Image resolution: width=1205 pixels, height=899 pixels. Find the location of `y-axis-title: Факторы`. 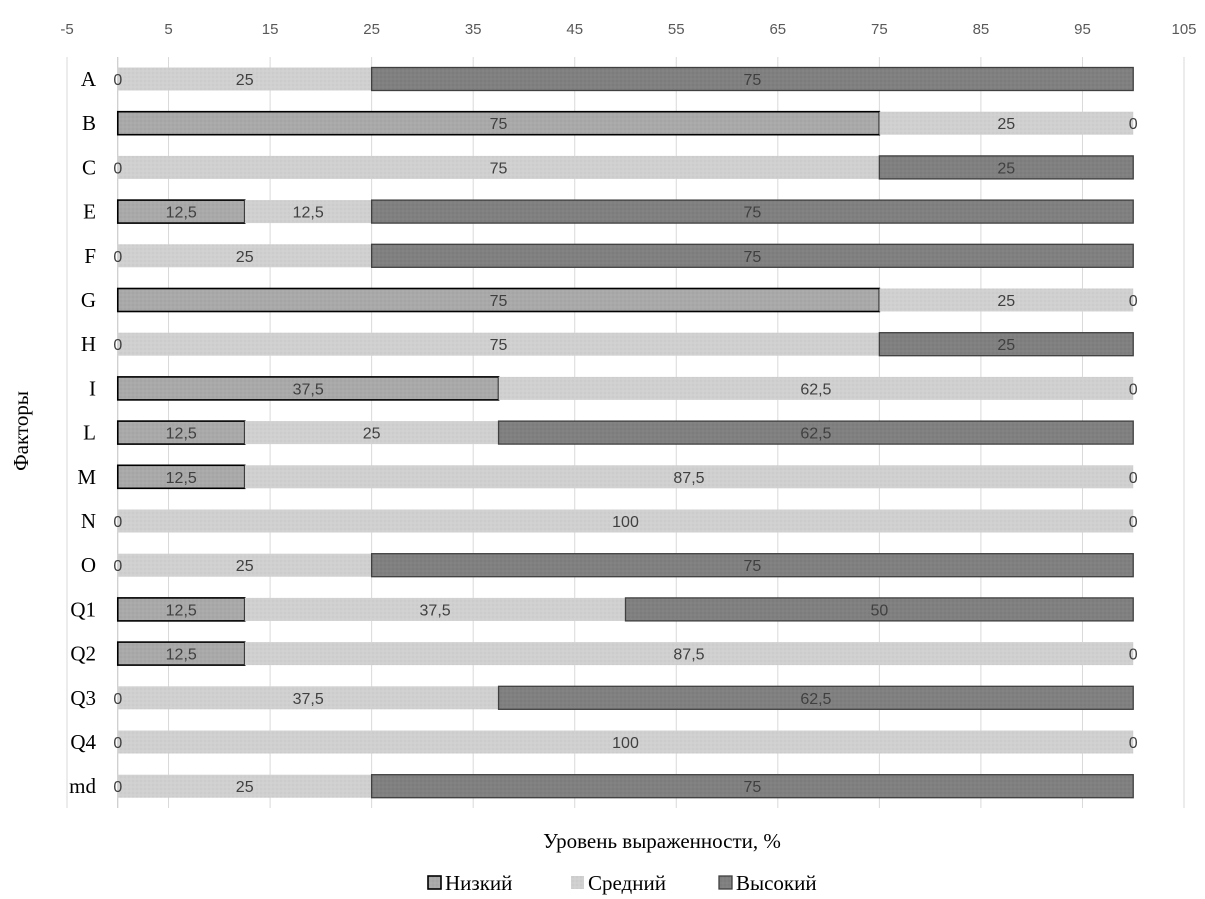

y-axis-title: Факторы is located at coordinates (21, 431).